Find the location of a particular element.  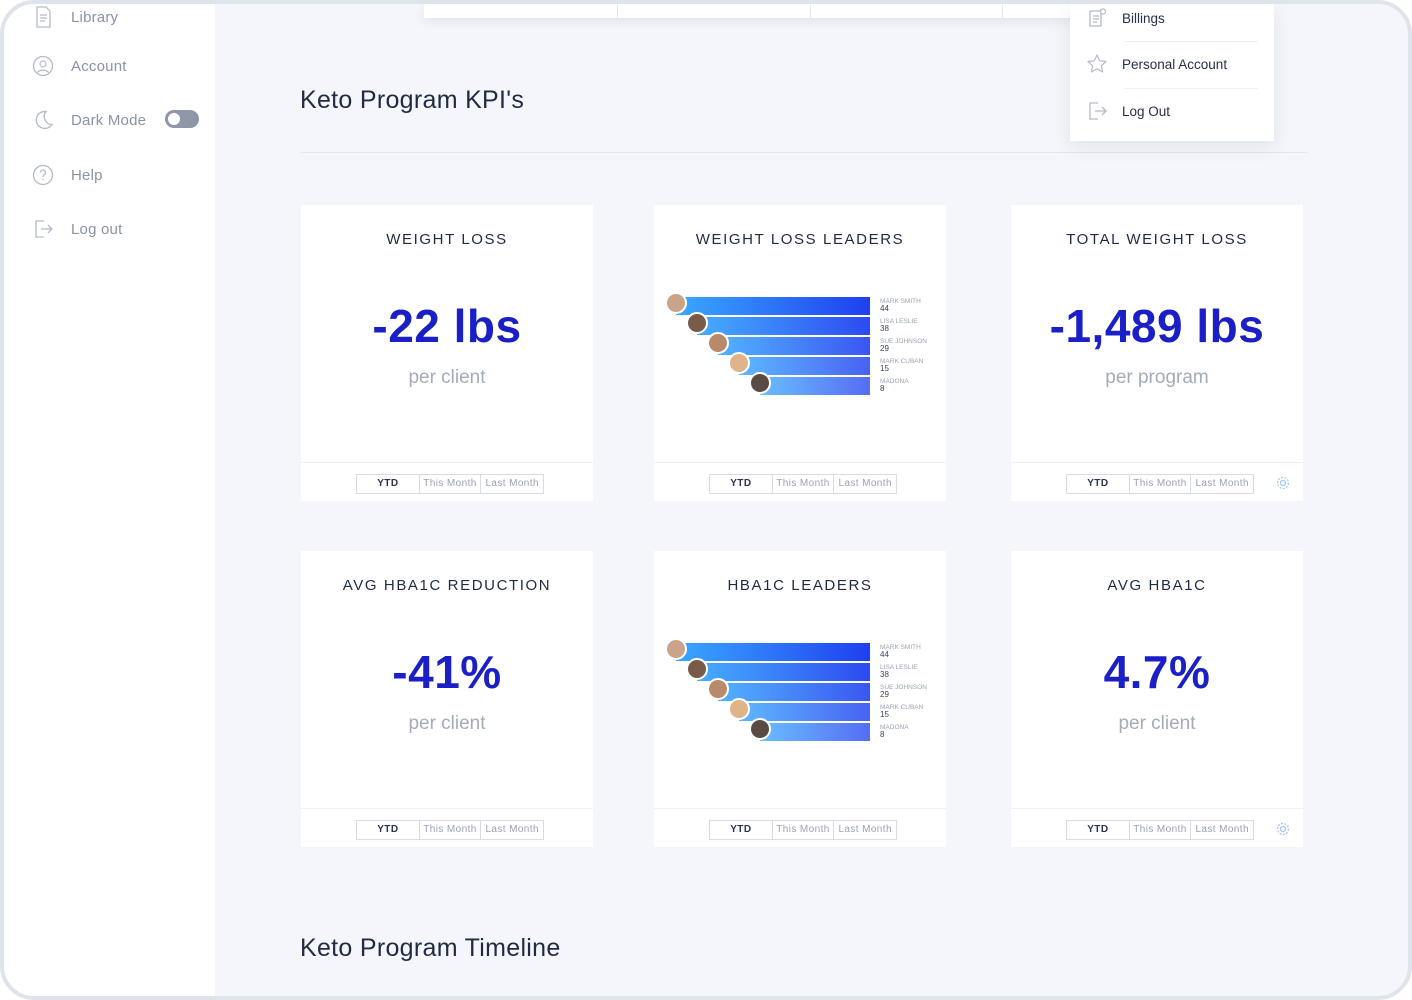

sidebar: Library Account Dark Mode Help Log out is located at coordinates (109, 500).